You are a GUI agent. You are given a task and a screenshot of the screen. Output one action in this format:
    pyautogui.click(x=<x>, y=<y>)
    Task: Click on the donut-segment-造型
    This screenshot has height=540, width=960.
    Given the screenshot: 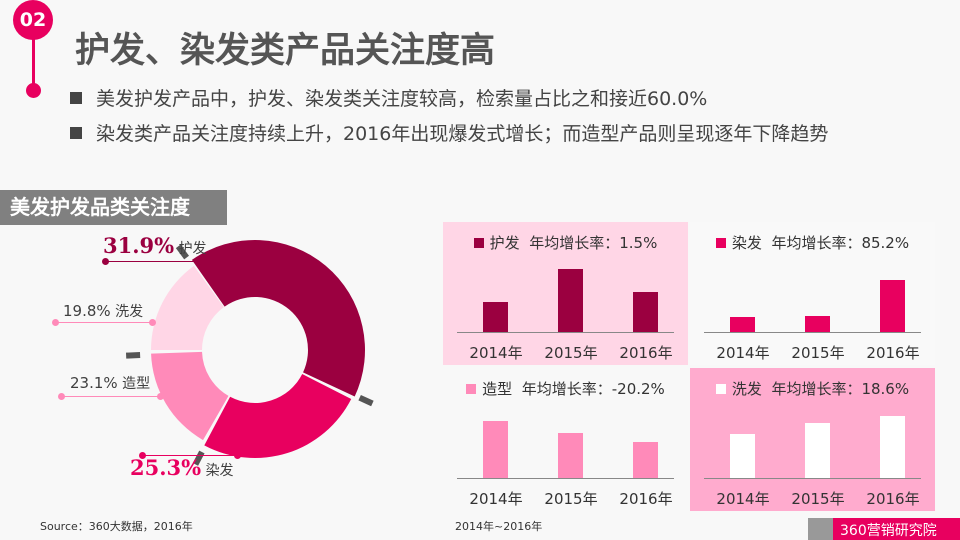 What is the action you would take?
    pyautogui.click(x=190, y=396)
    